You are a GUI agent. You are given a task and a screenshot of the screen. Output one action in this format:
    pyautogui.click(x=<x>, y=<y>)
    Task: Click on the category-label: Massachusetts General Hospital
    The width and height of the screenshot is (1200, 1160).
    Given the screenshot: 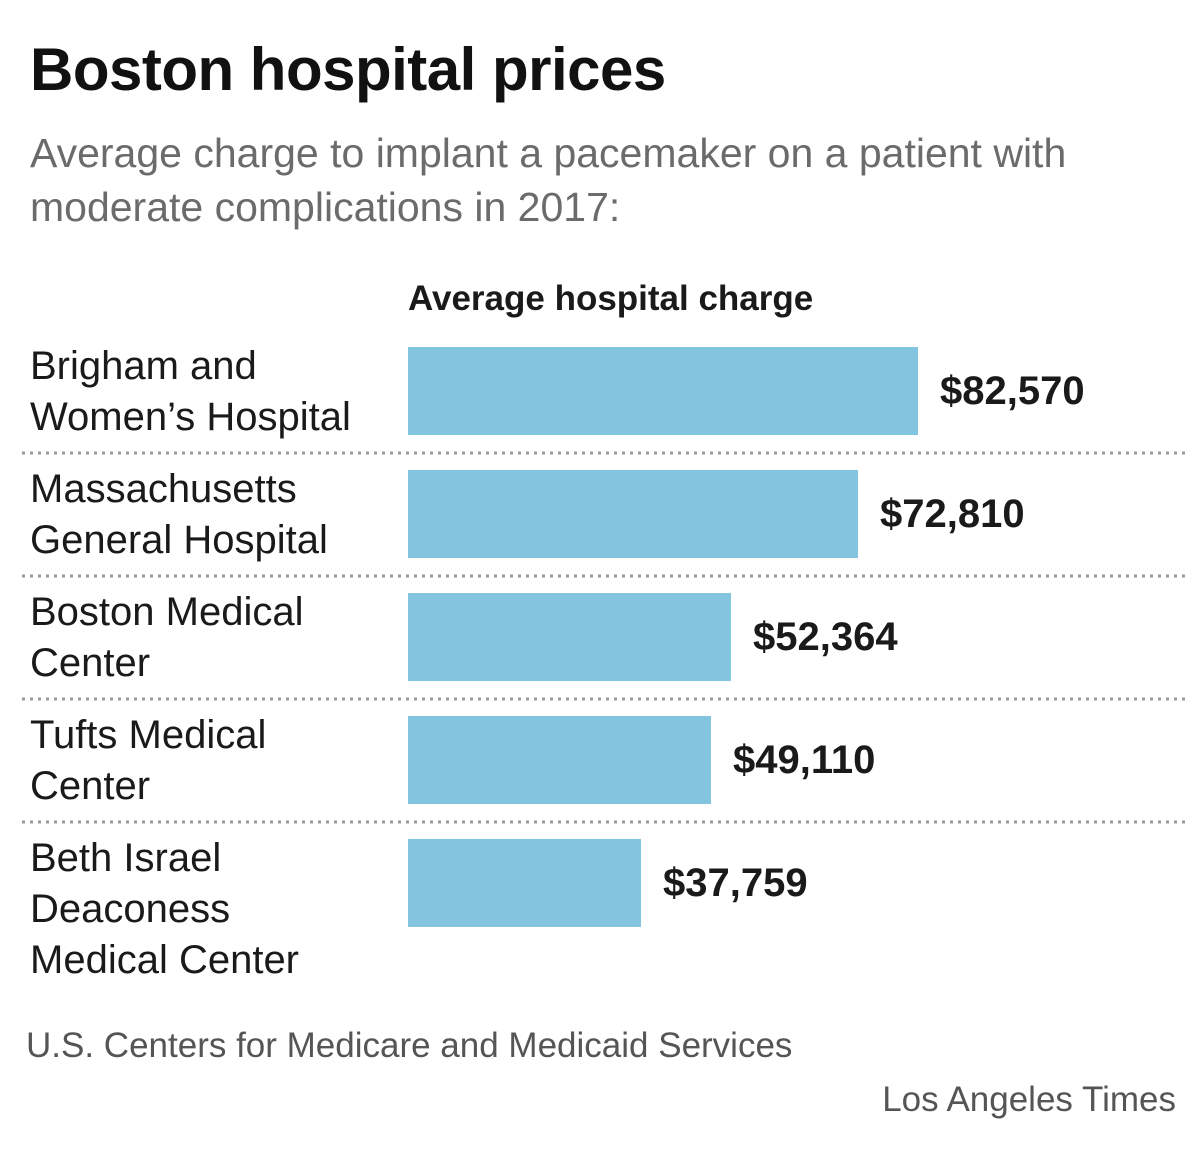 What is the action you would take?
    pyautogui.click(x=179, y=514)
    